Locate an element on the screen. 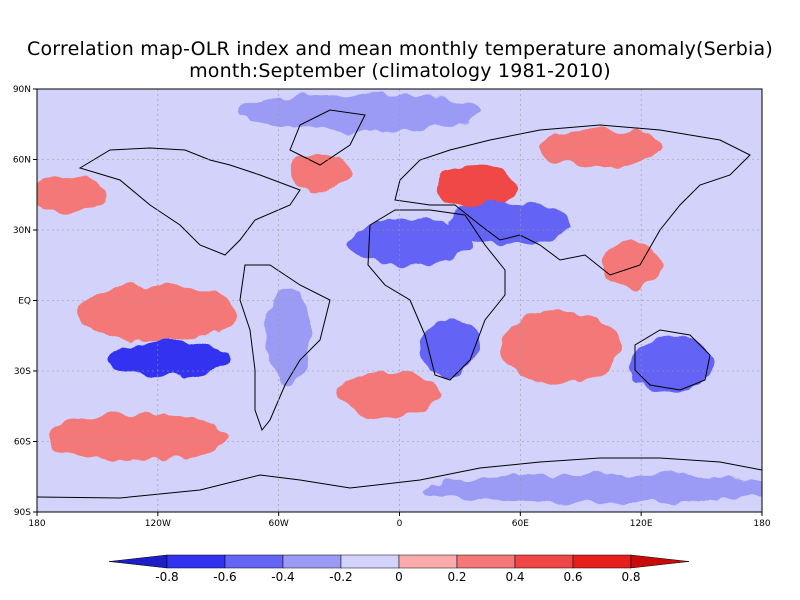  colorbar: -0.8 -0.6 -0.4 -0.2 0 0.2 0.4 0.6 0.8 is located at coordinates (399, 569).